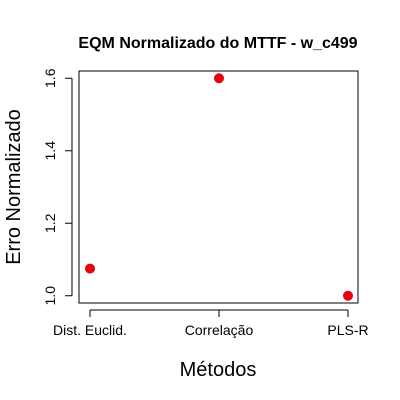  What do you see at coordinates (217, 43) in the screenshot?
I see `chart-title: EQM Normalizado do MTTF - w_c499` at bounding box center [217, 43].